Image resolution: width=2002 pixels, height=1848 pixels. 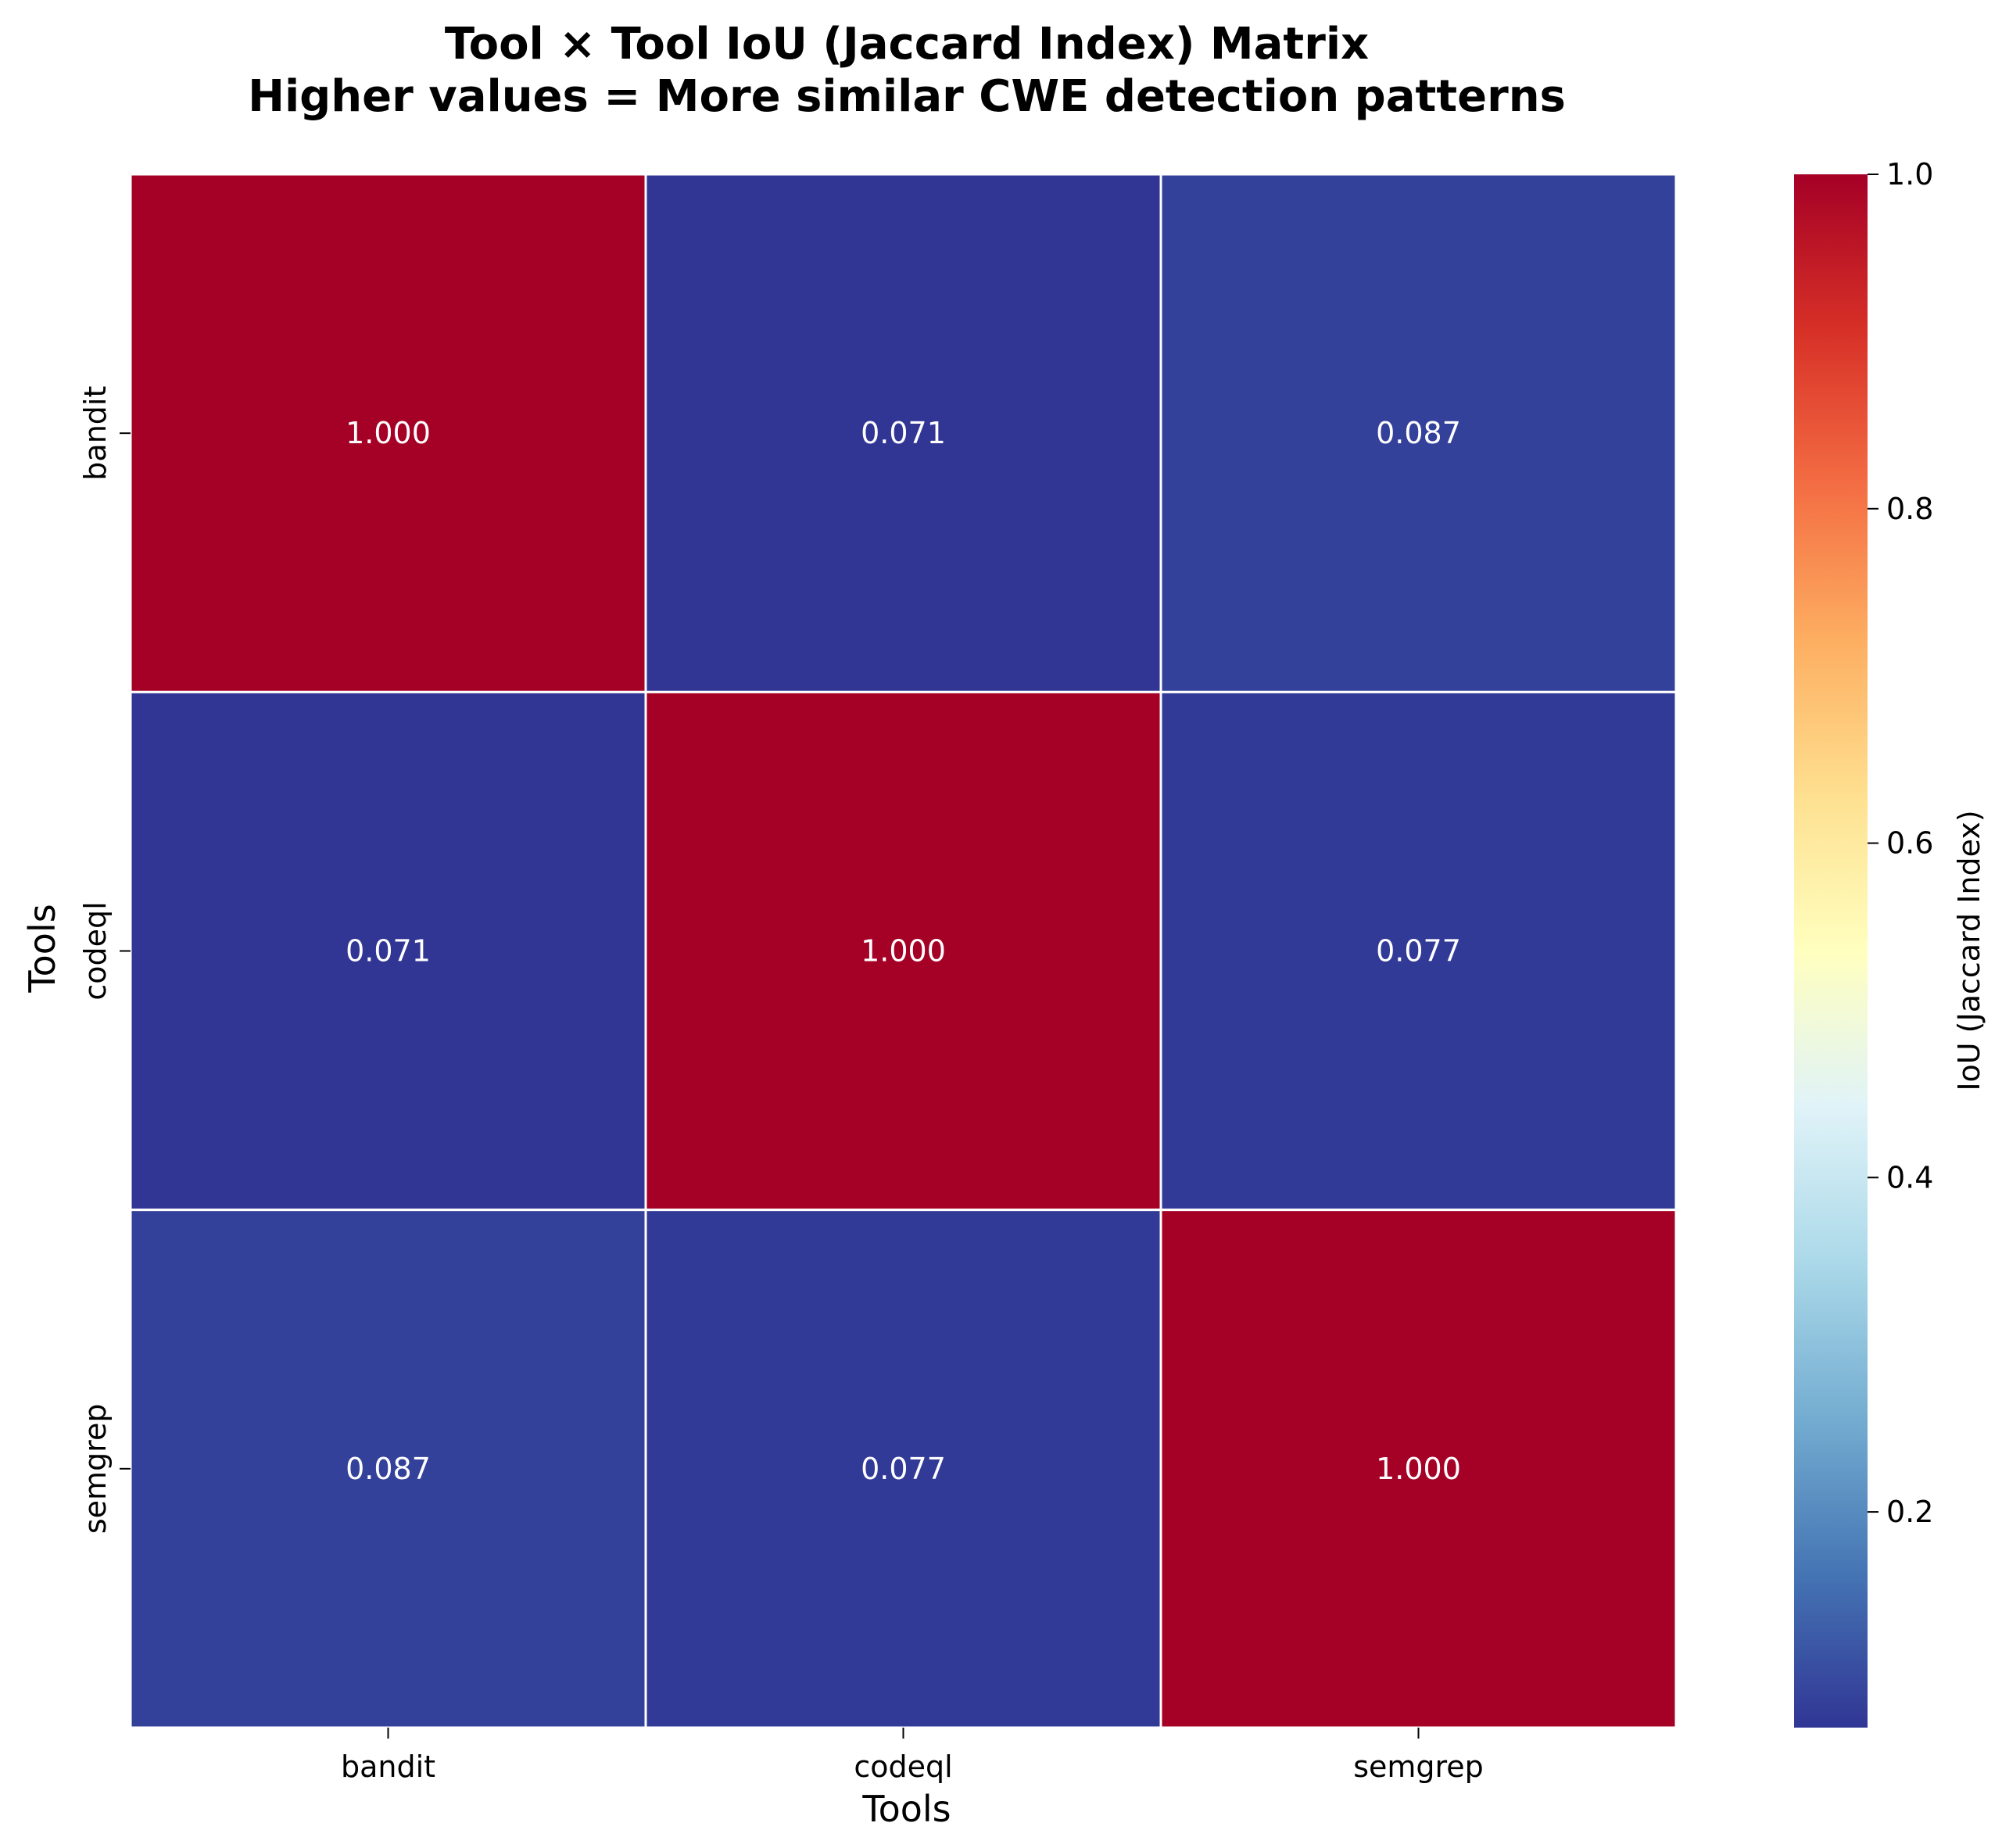 I want to click on heatmap-cell-codeql-bandit, so click(x=388, y=951).